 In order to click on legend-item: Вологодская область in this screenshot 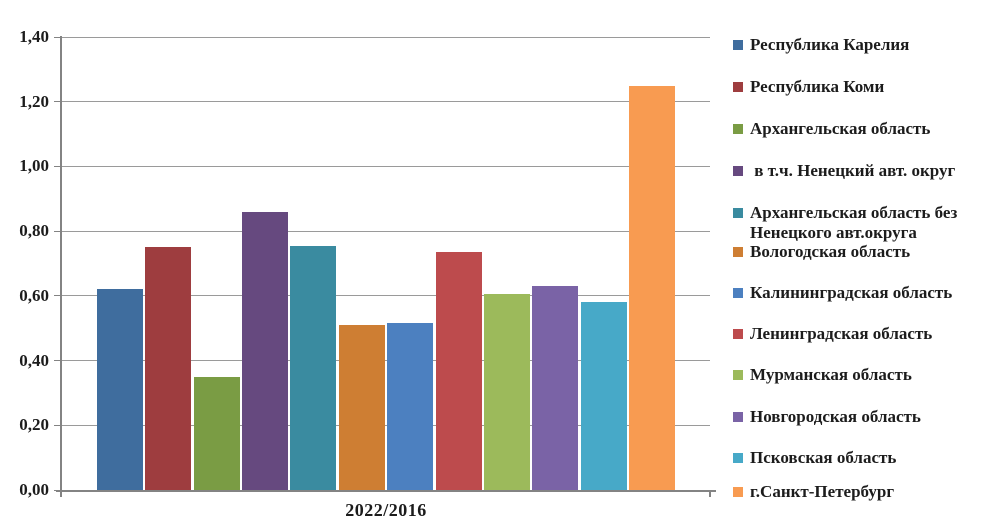, I will do `click(861, 252)`.